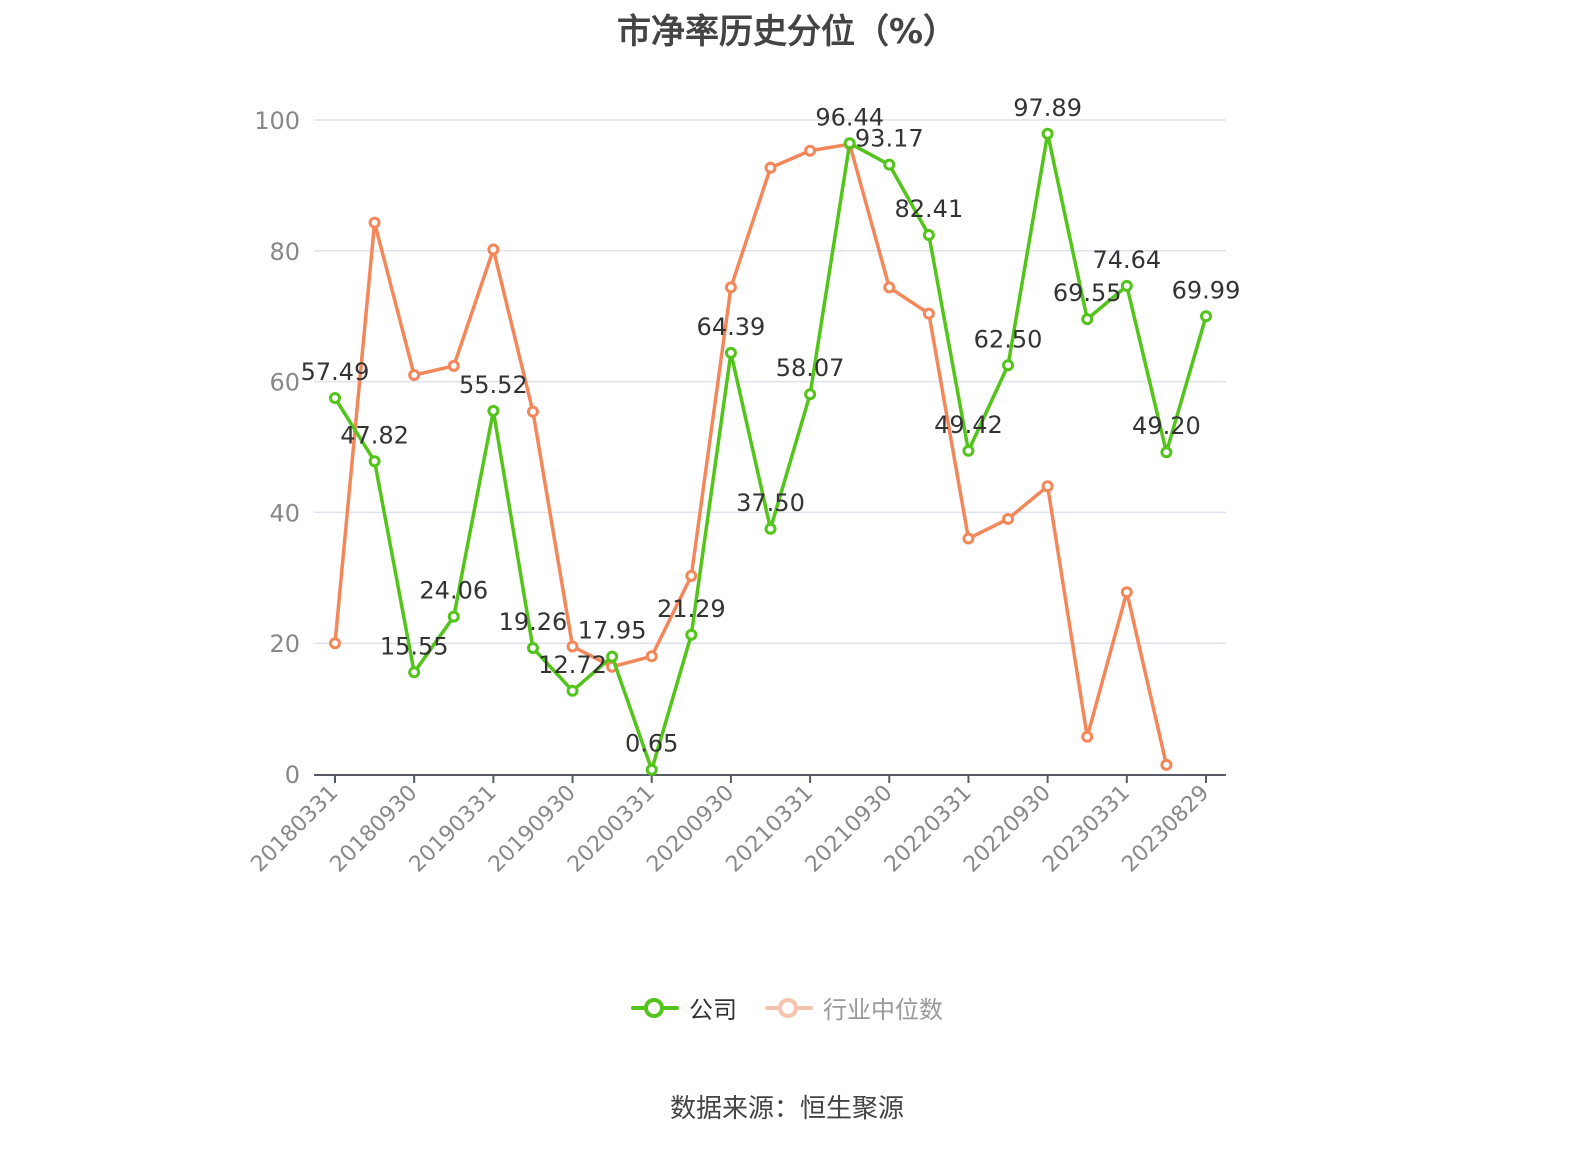  What do you see at coordinates (1126, 260) in the screenshot?
I see `data-label-company: 74.64` at bounding box center [1126, 260].